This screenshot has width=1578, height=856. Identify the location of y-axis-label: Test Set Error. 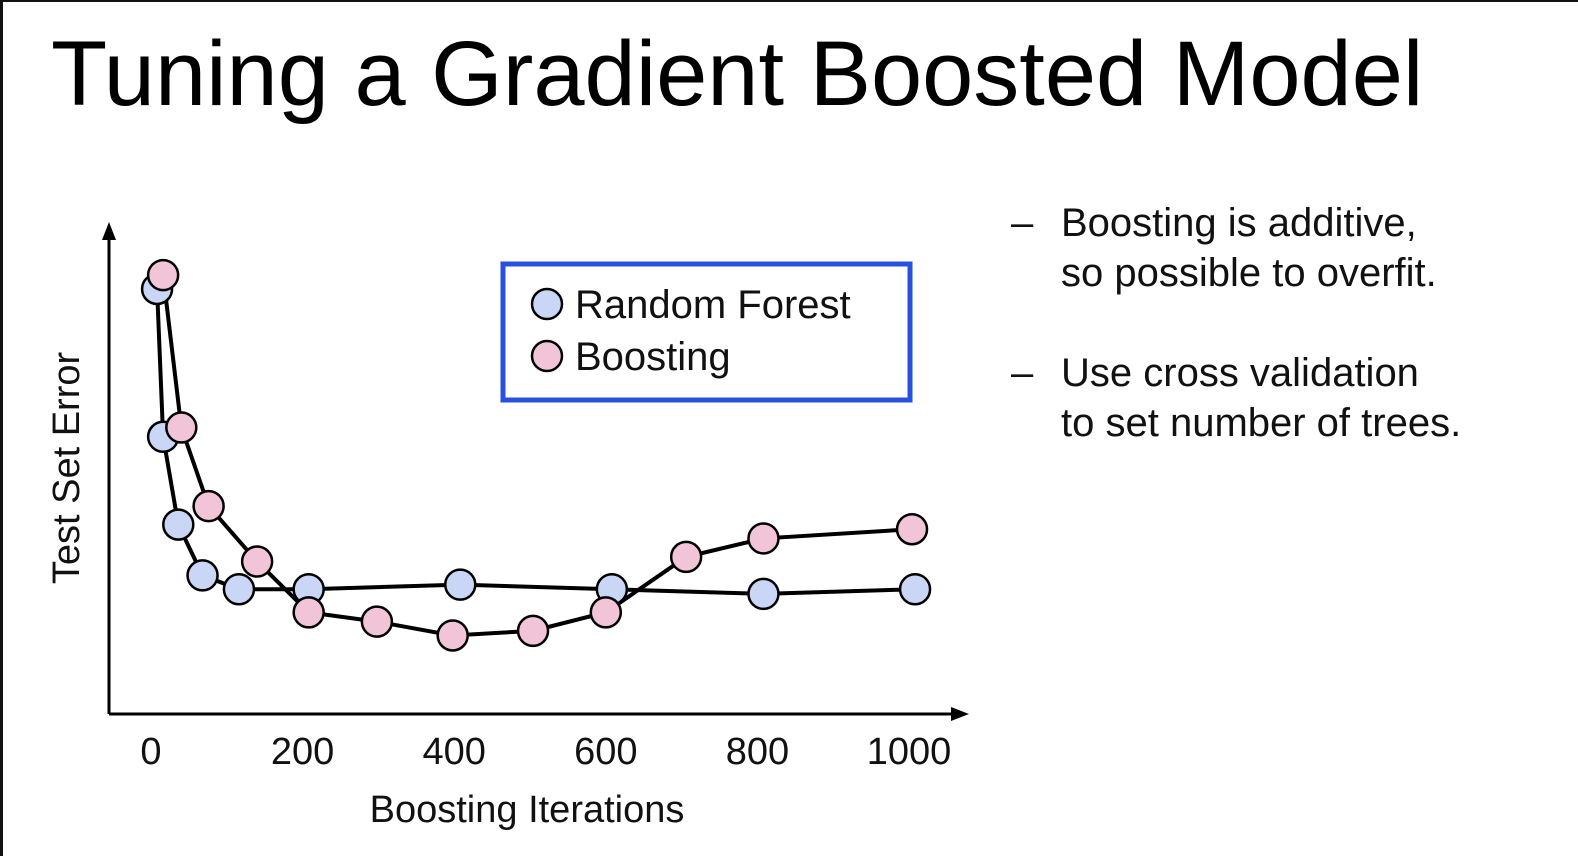
(67, 468).